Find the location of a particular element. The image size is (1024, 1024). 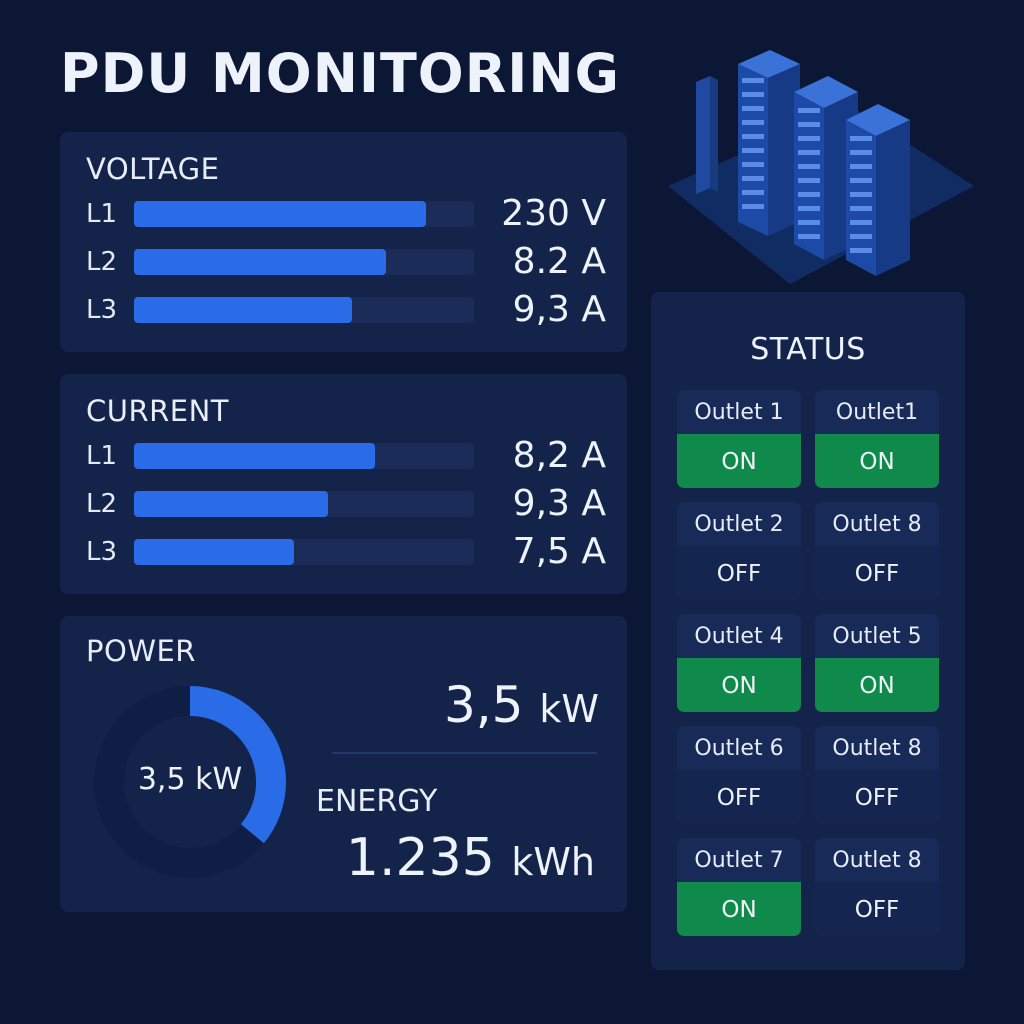

outlet-name: Outlet 4 is located at coordinates (739, 636).